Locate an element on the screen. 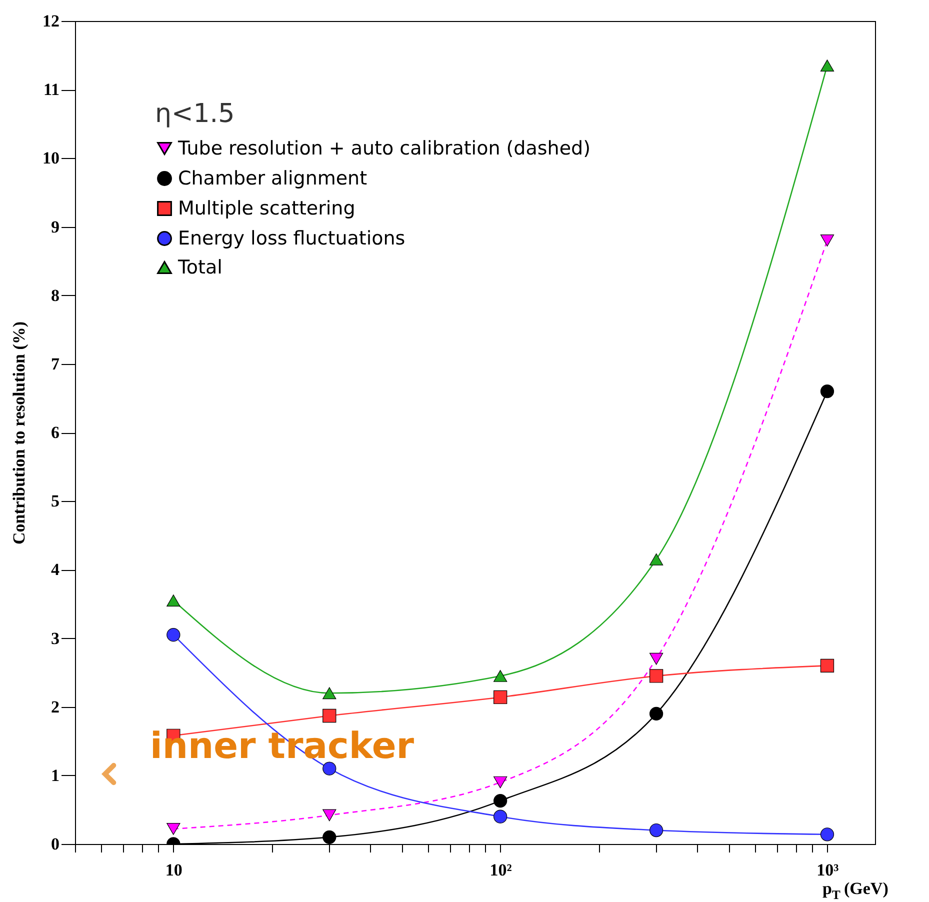 This screenshot has height=902, width=929. y-tick-label: 7 is located at coordinates (55, 364).